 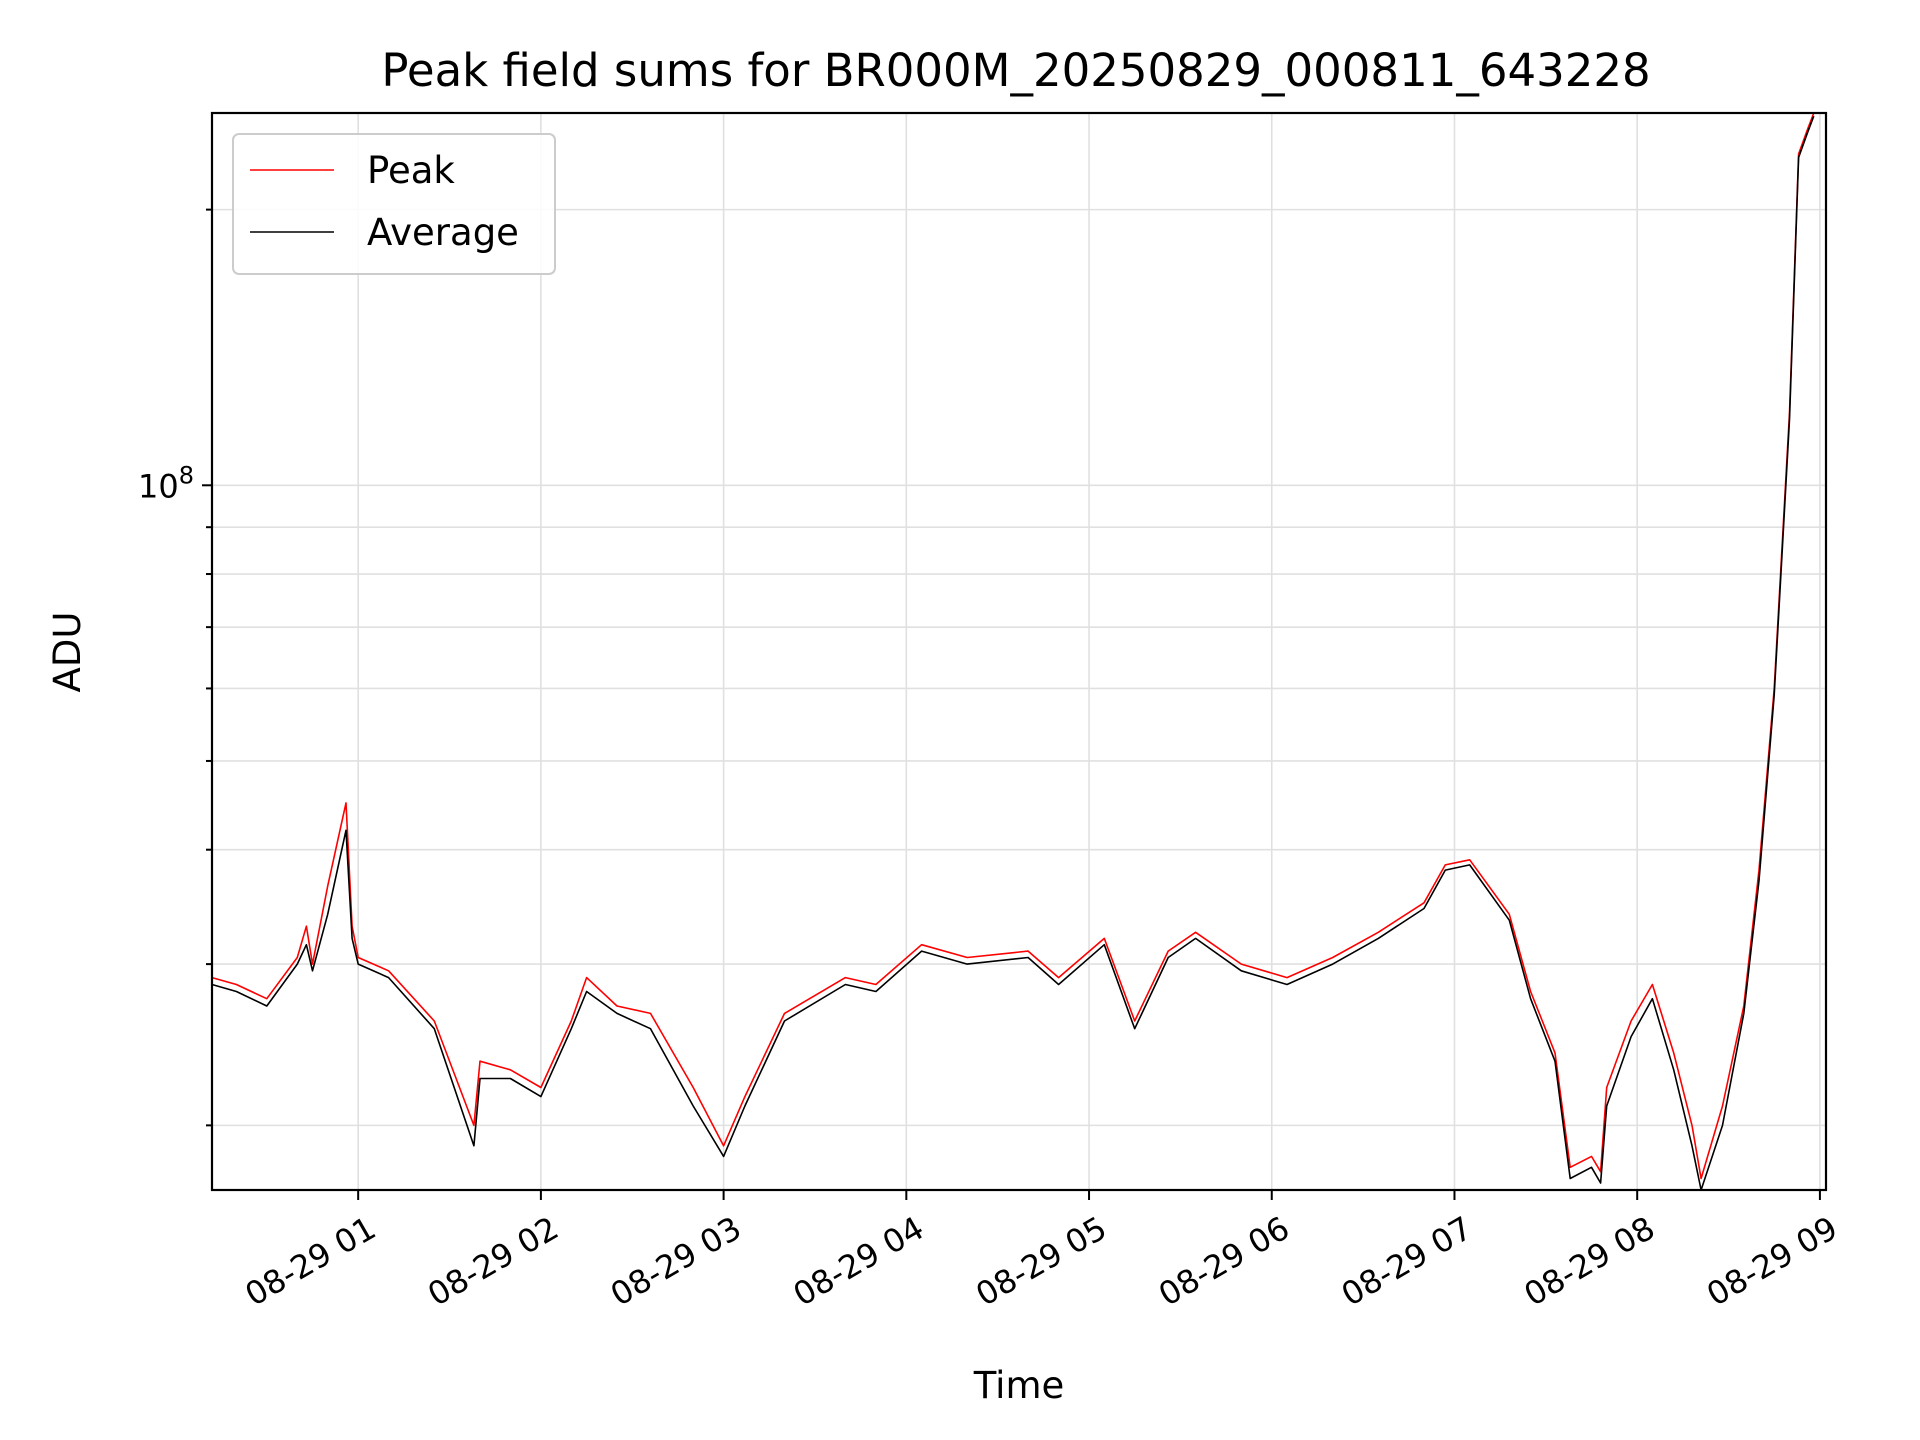 What do you see at coordinates (175, 667) in the screenshot?
I see `y-axis-ticks: 108` at bounding box center [175, 667].